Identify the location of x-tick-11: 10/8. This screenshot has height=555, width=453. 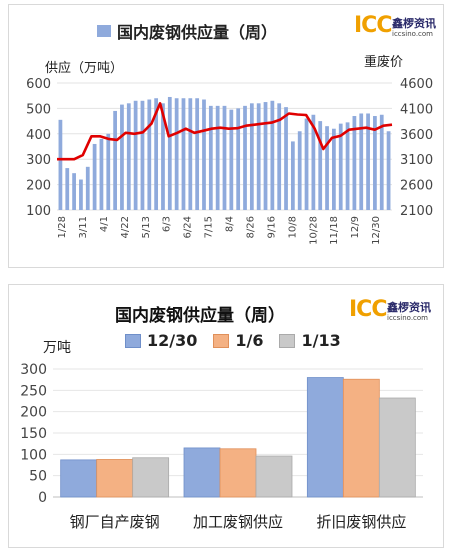
(292, 227).